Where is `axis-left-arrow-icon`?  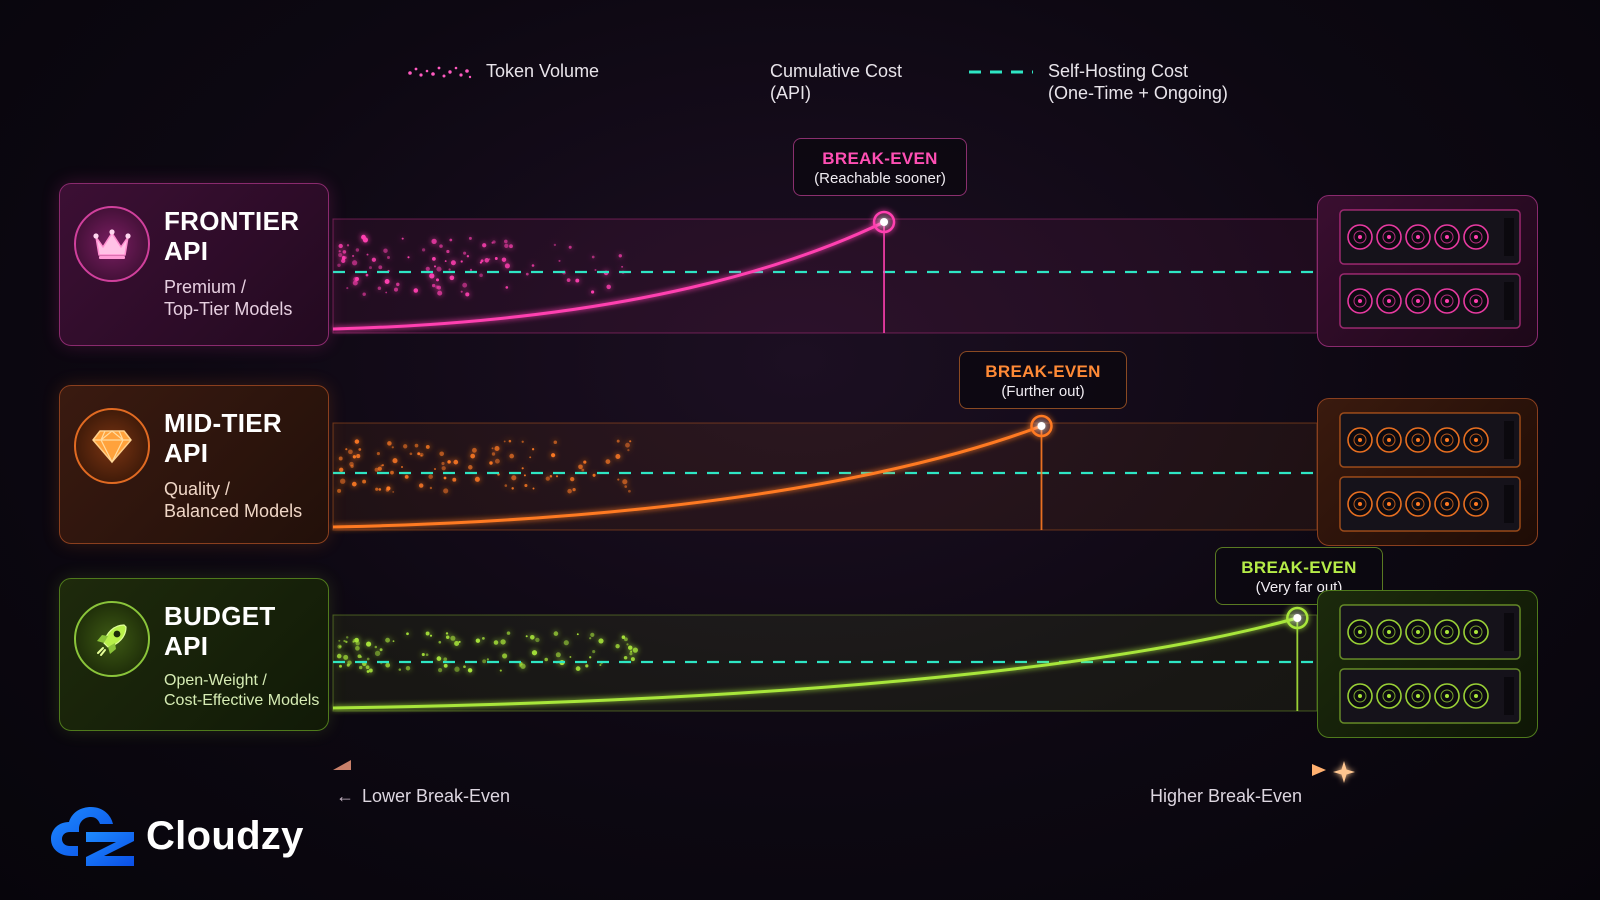 axis-left-arrow-icon is located at coordinates (342, 765).